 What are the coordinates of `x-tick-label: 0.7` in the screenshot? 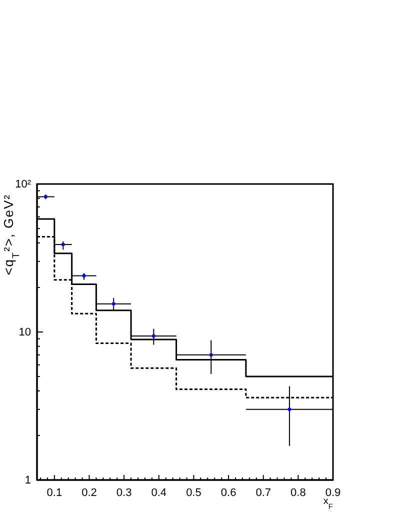 It's located at (263, 492).